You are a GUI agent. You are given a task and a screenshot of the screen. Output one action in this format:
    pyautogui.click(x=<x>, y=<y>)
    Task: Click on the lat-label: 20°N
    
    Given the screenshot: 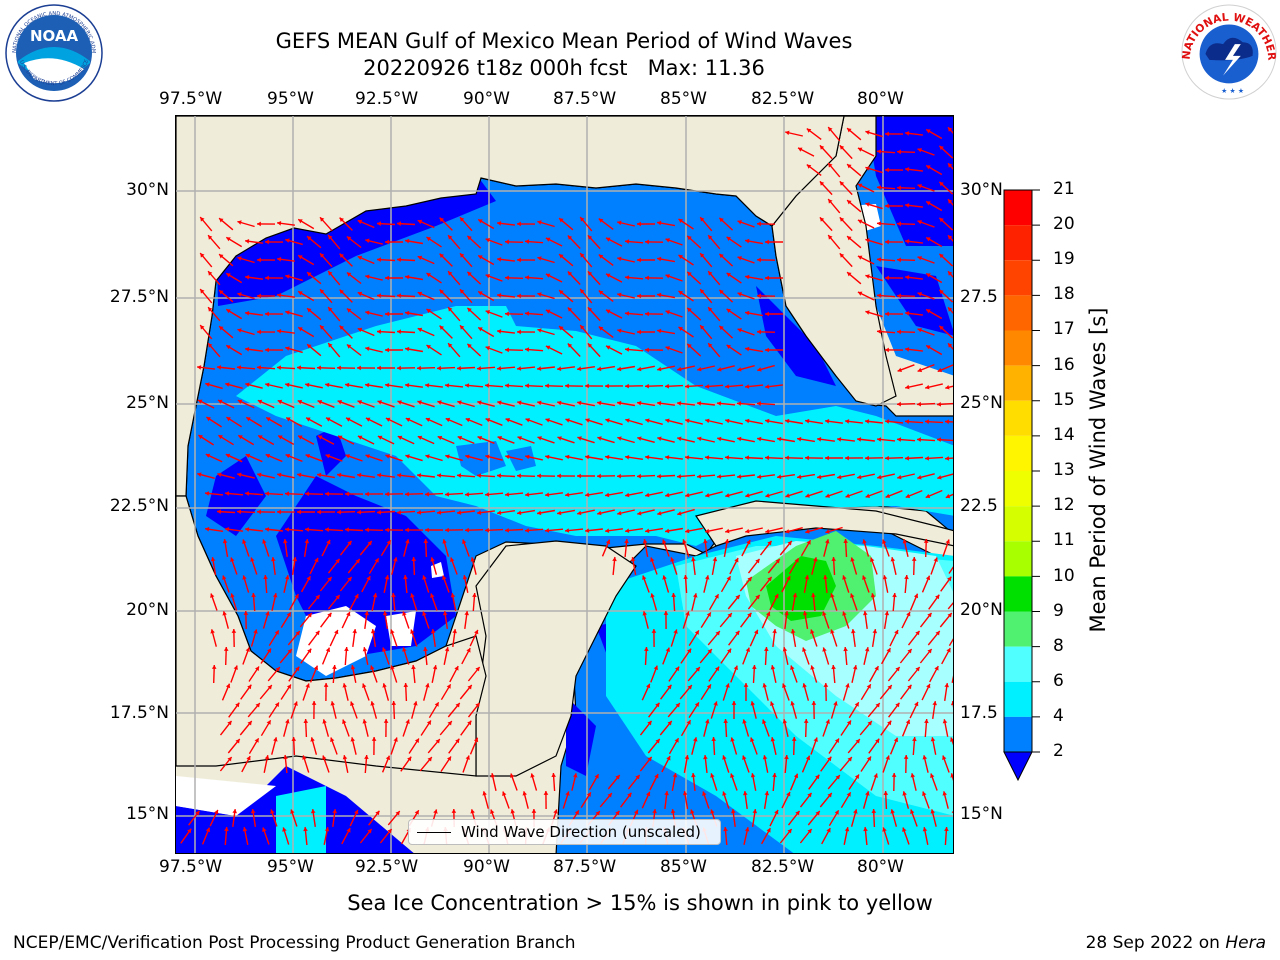 What is the action you would take?
    pyautogui.click(x=147, y=610)
    